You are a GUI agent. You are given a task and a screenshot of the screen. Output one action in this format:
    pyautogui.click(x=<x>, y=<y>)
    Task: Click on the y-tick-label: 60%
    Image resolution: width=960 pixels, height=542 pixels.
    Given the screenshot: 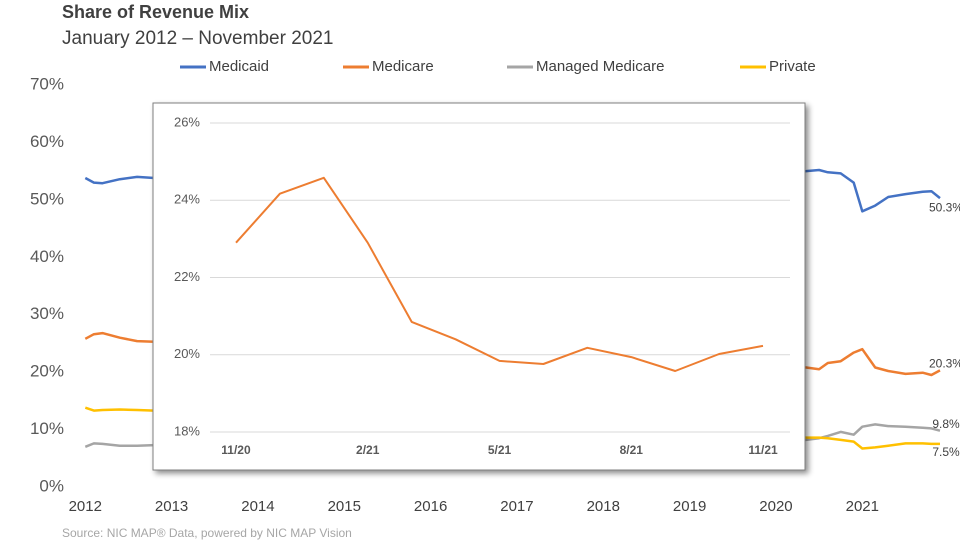 What is the action you would take?
    pyautogui.click(x=47, y=141)
    